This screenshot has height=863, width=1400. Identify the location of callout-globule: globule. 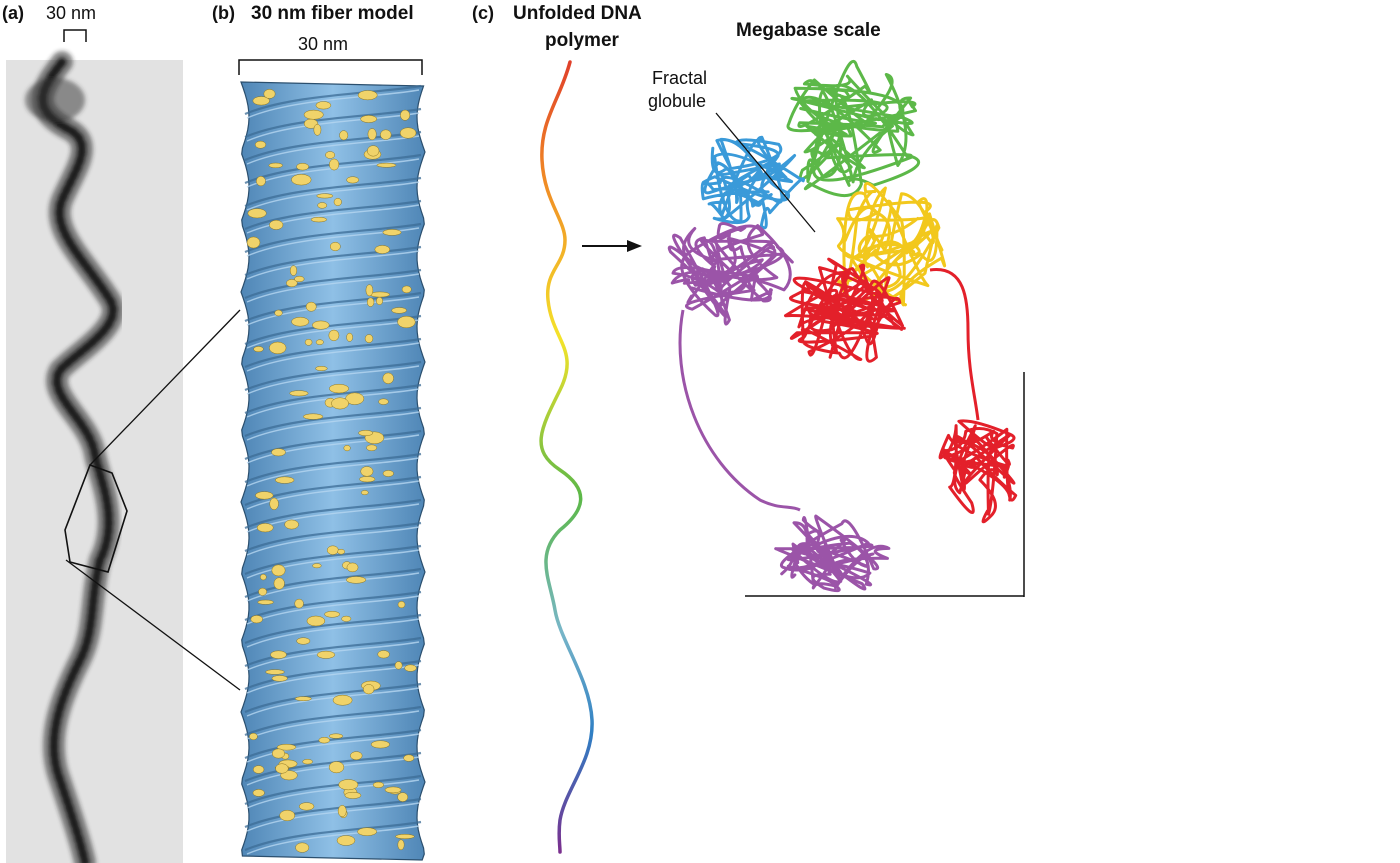
(677, 101).